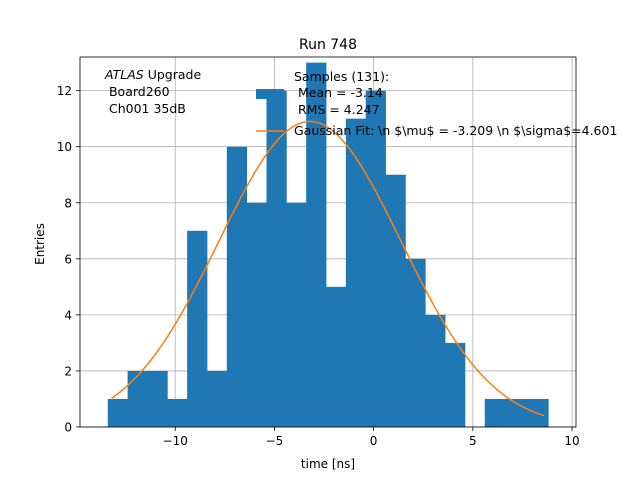 This screenshot has width=640, height=480. I want to click on y-tick-label: 10, so click(64, 147).